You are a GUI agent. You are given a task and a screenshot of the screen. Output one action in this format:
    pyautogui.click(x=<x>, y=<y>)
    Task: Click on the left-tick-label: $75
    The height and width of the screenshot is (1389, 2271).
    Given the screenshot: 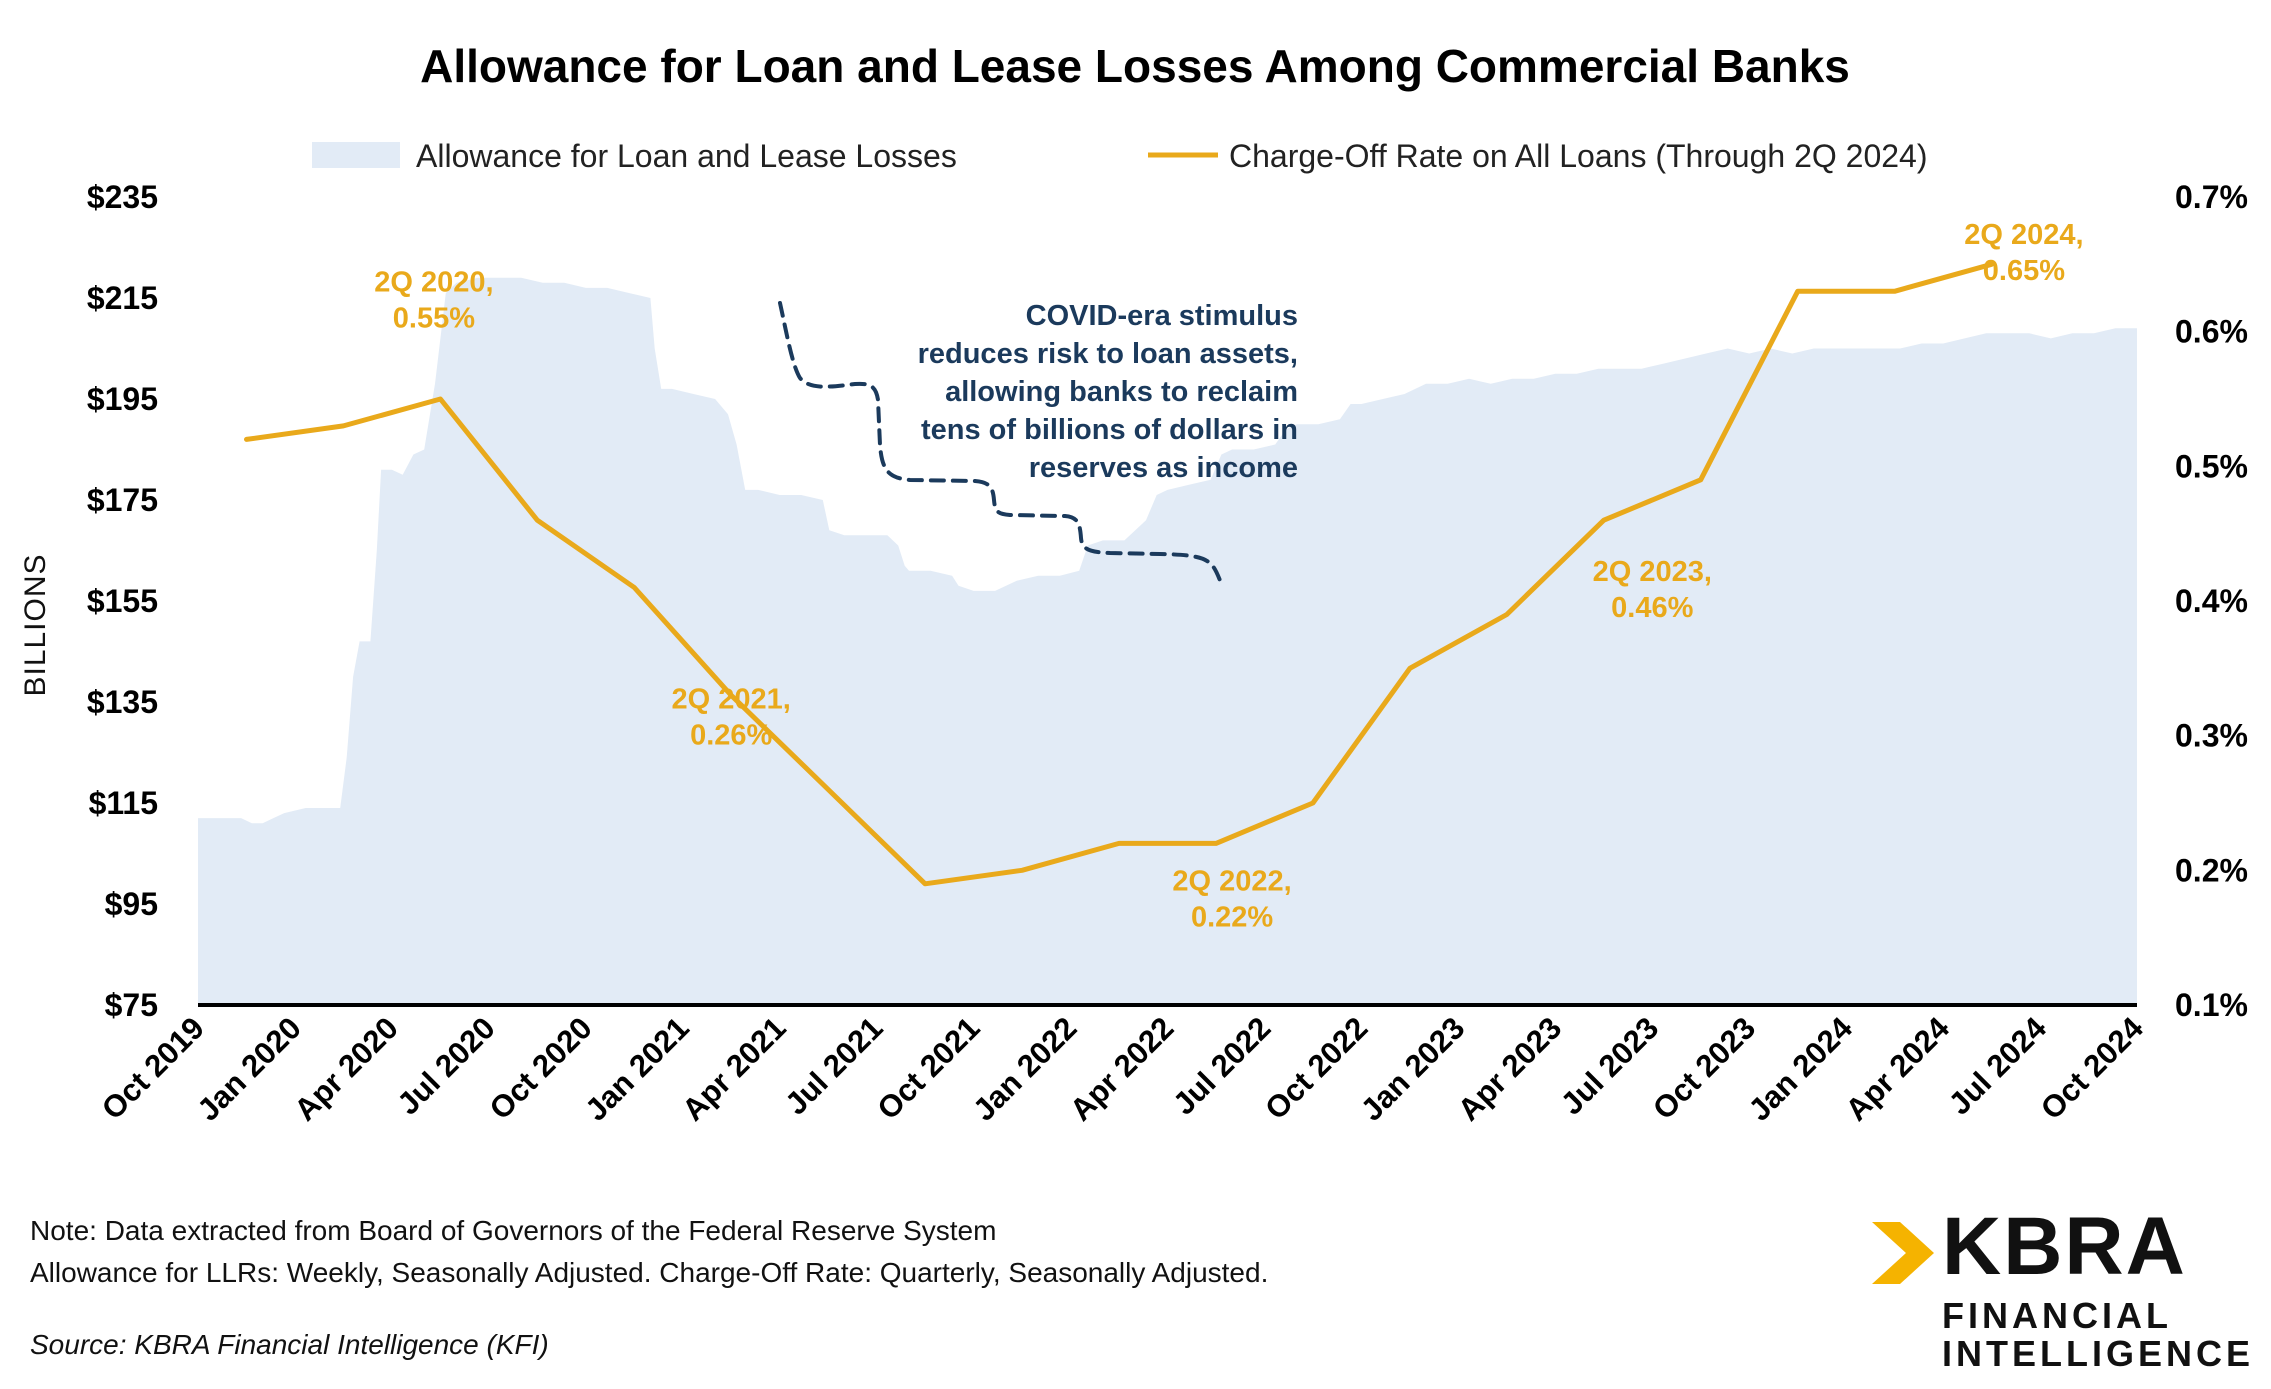 What is the action you would take?
    pyautogui.click(x=131, y=1005)
    